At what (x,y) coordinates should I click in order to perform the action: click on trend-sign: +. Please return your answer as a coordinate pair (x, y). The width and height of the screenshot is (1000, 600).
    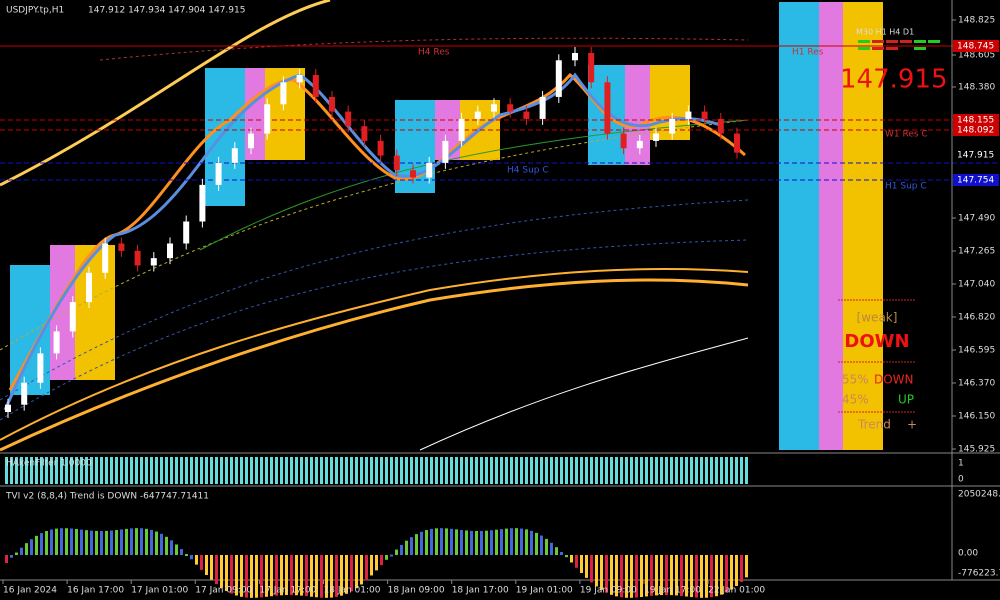
    Looking at the image, I should click on (912, 425).